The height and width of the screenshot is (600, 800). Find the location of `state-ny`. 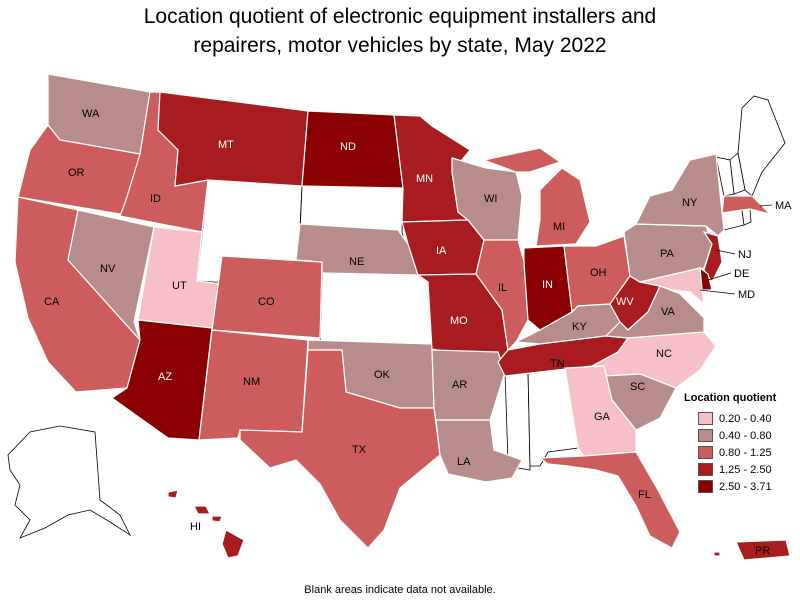

state-ny is located at coordinates (680, 195).